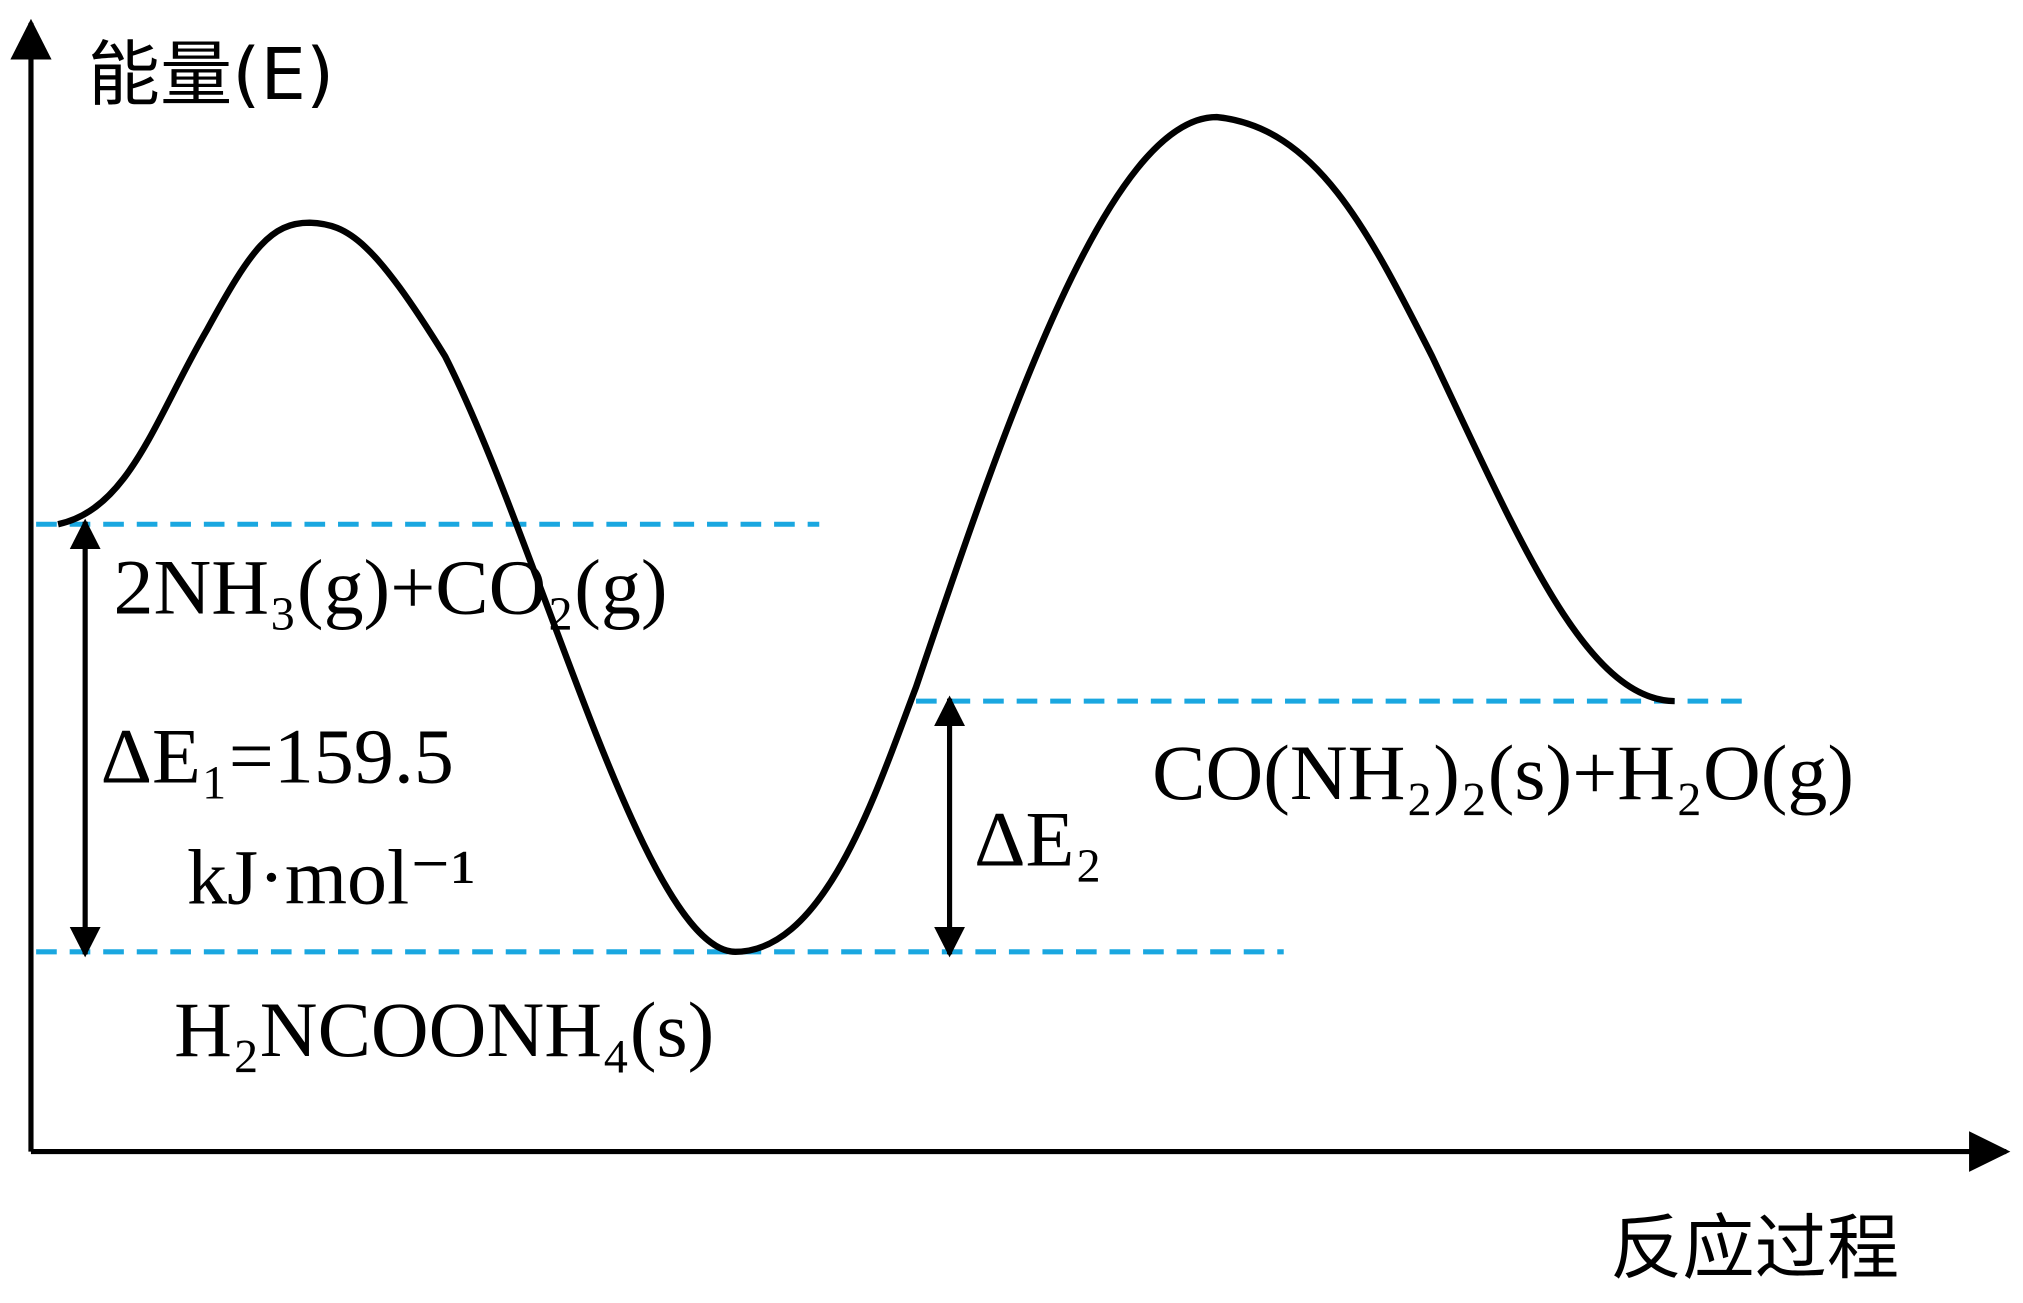 Image resolution: width=2023 pixels, height=1303 pixels. What do you see at coordinates (331, 877) in the screenshot?
I see `delta-e1-unit: kJ·mol⁻¹` at bounding box center [331, 877].